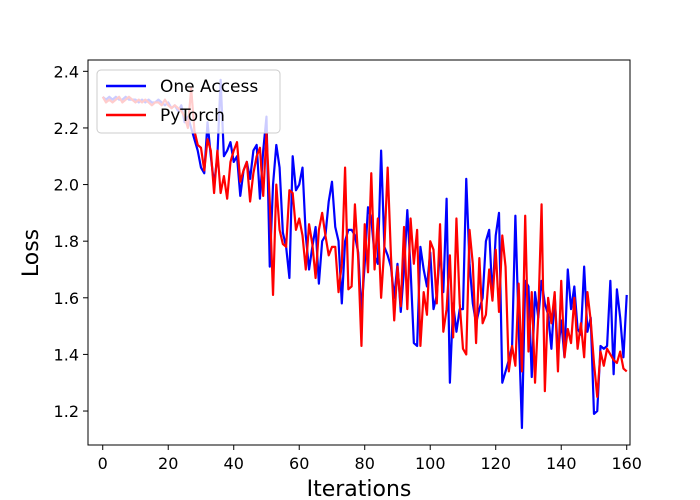 The width and height of the screenshot is (700, 500). I want to click on y-tick-label: 1.8, so click(66, 241).